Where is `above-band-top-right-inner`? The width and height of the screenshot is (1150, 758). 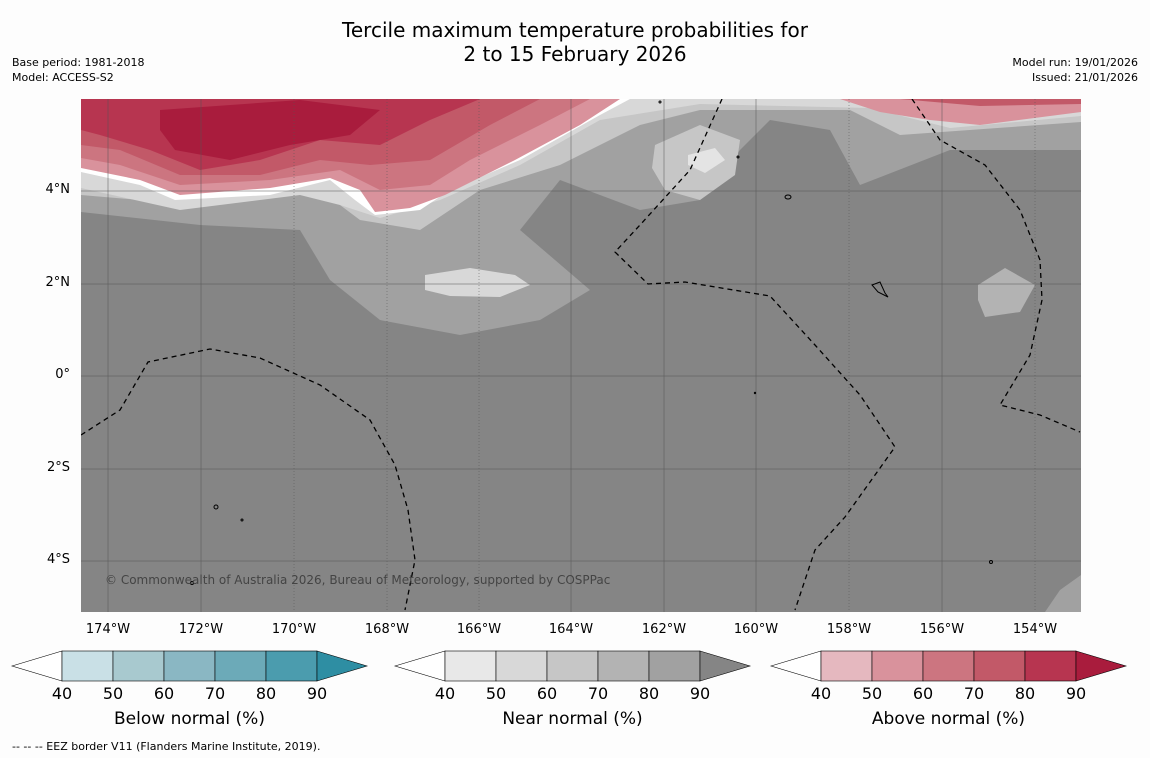
above-band-top-right-inner is located at coordinates (990, 102).